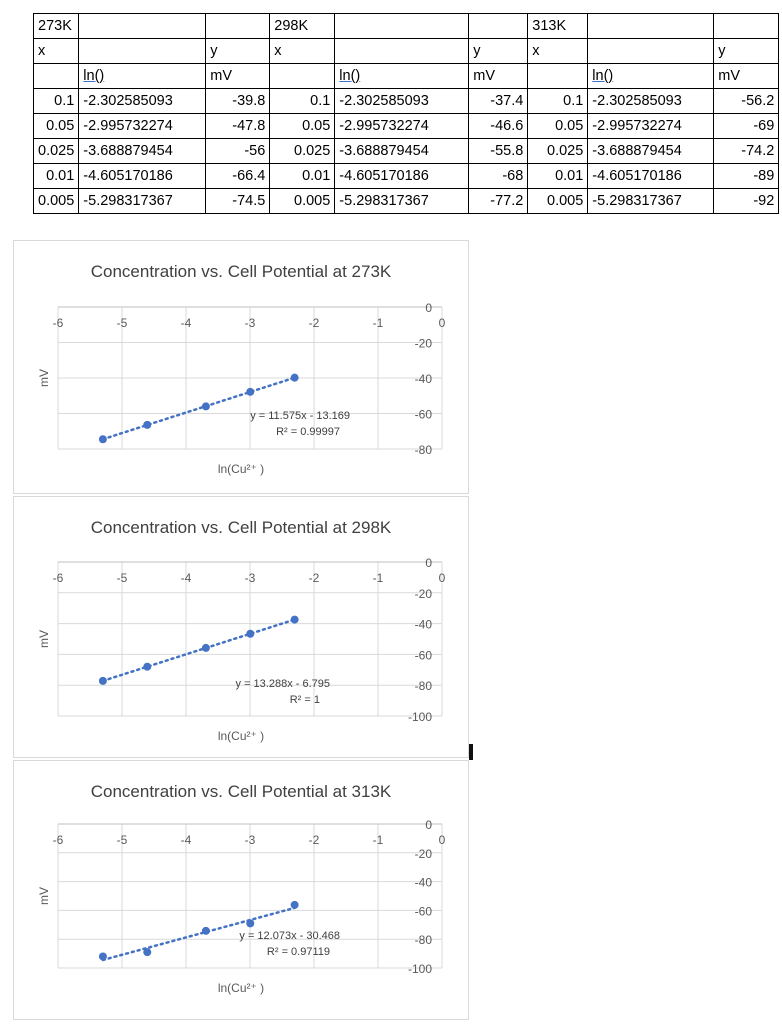 The image size is (782, 1024). I want to click on mv-value: -92, so click(746, 201).